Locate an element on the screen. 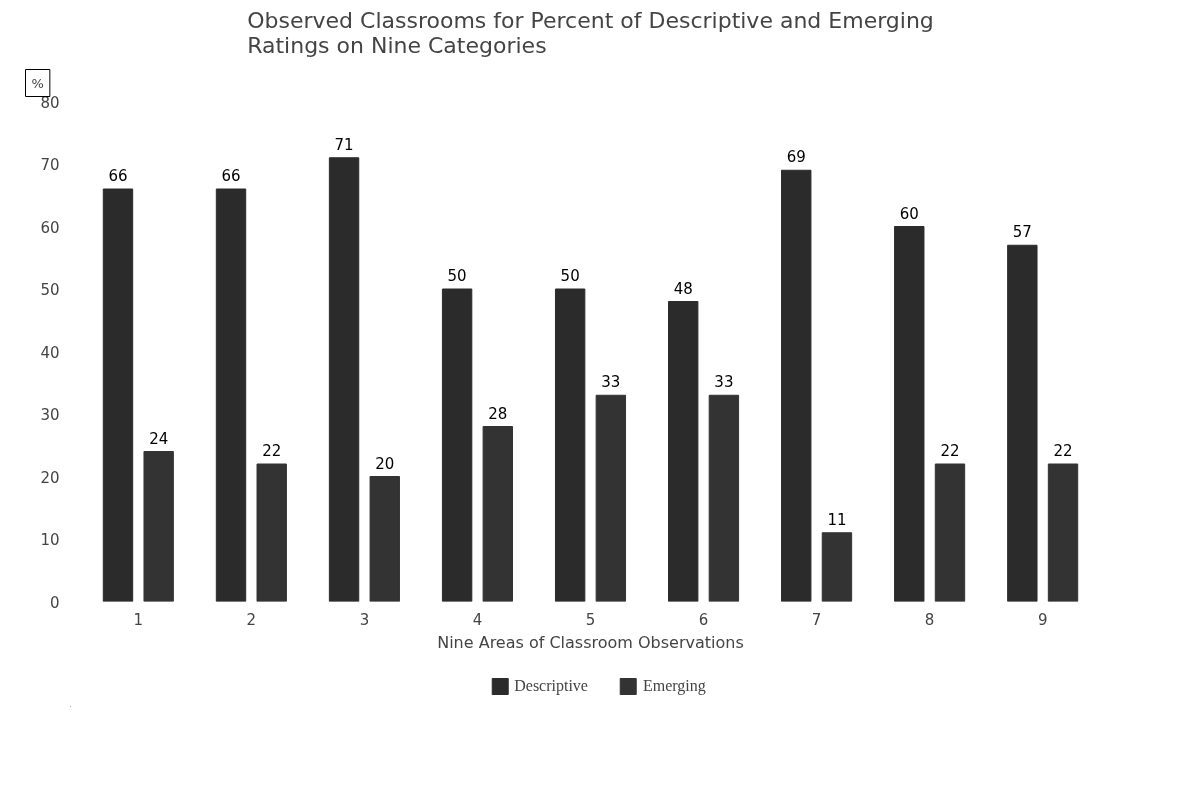 Image resolution: width=1182 pixels, height=794 pixels. x-tick-label: 7 is located at coordinates (816, 619).